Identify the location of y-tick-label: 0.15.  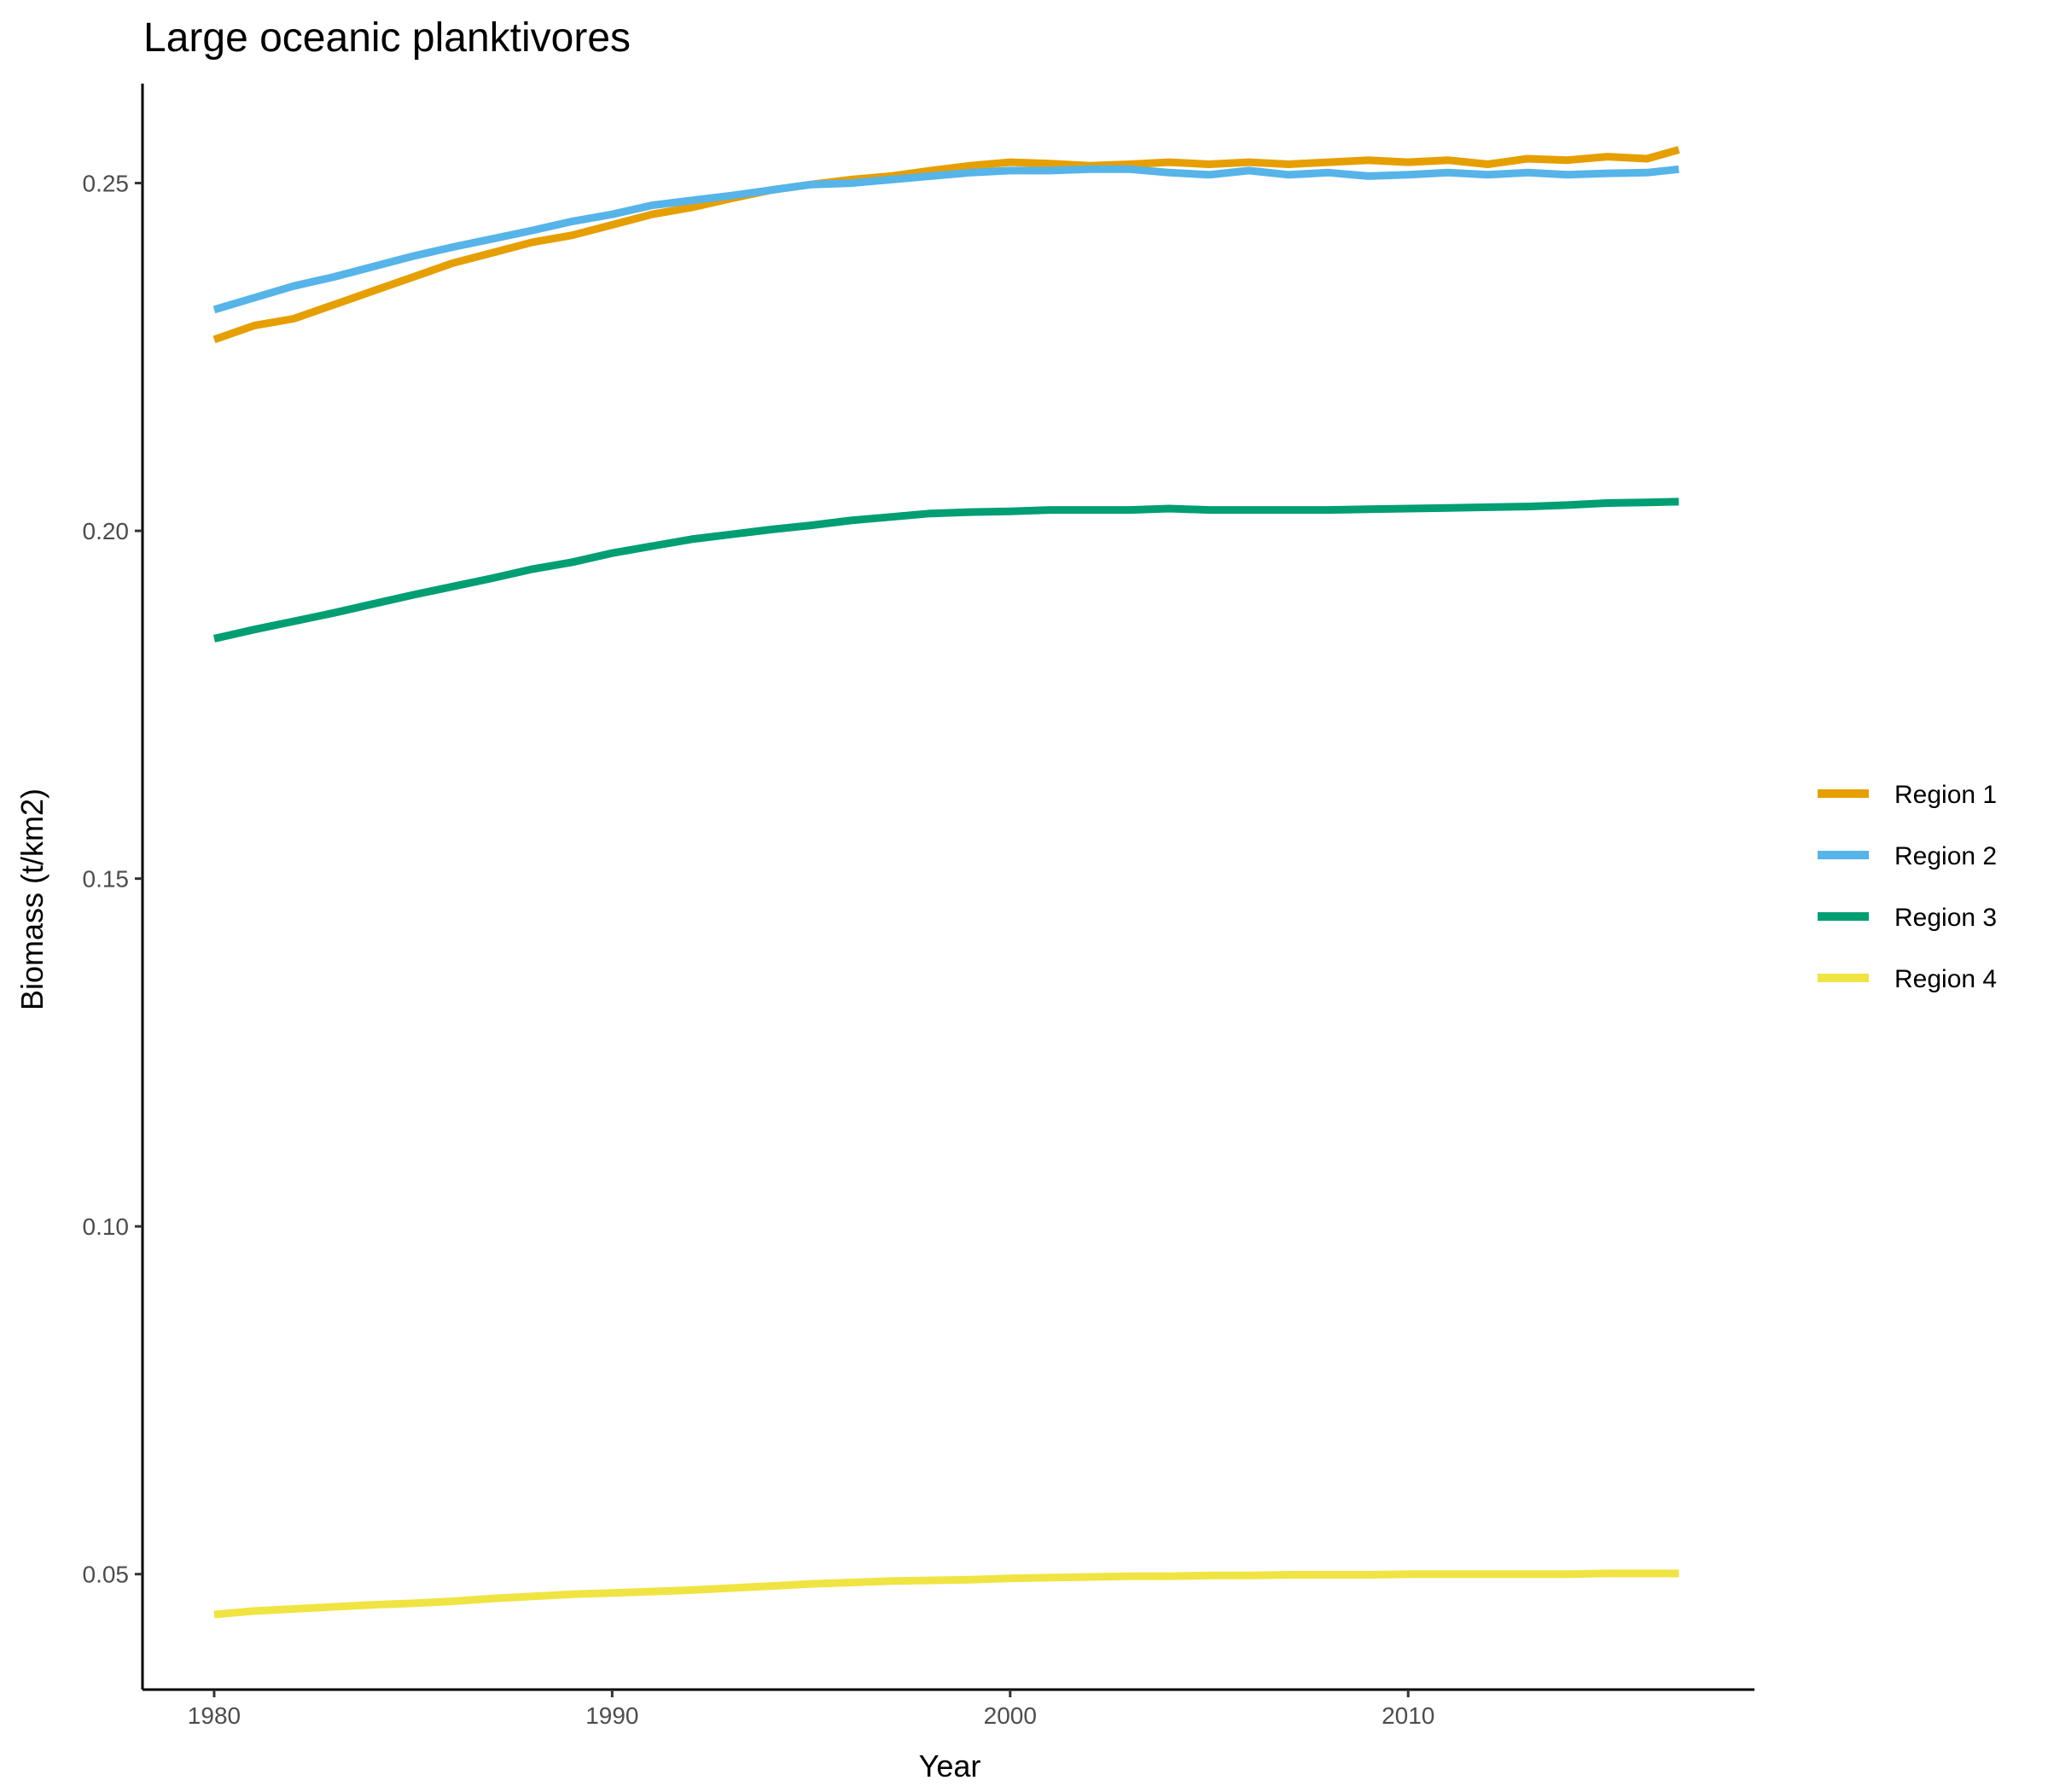
(106, 879).